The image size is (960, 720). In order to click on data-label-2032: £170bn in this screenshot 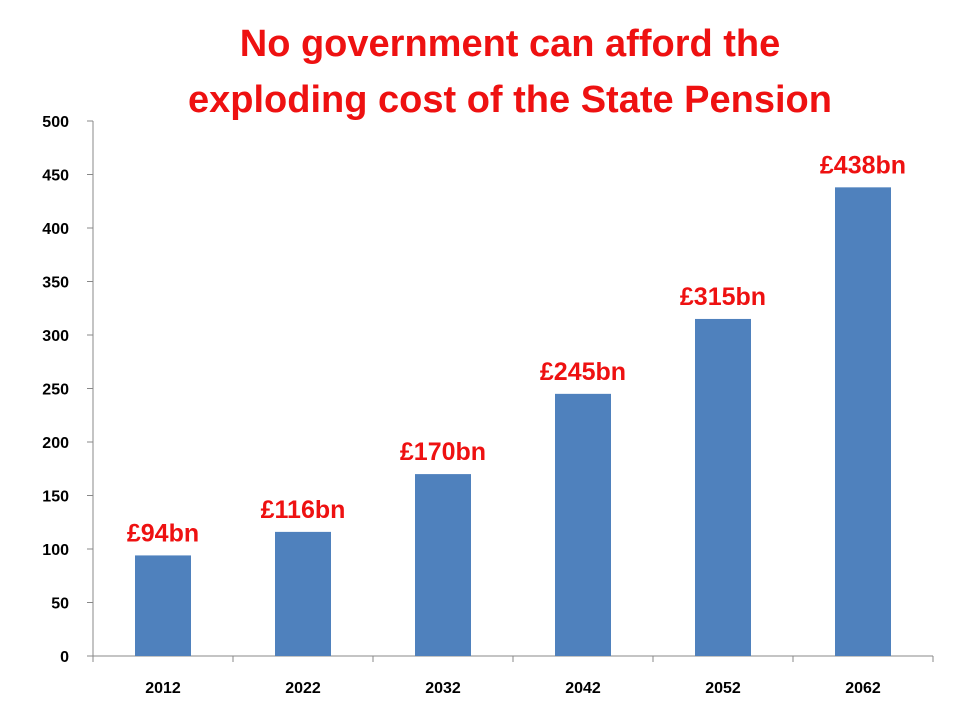, I will do `click(443, 452)`.